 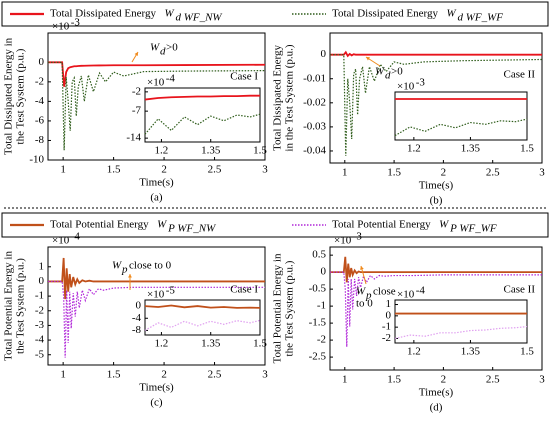 What do you see at coordinates (137, 330) in the screenshot?
I see `y-tick-label: -8` at bounding box center [137, 330].